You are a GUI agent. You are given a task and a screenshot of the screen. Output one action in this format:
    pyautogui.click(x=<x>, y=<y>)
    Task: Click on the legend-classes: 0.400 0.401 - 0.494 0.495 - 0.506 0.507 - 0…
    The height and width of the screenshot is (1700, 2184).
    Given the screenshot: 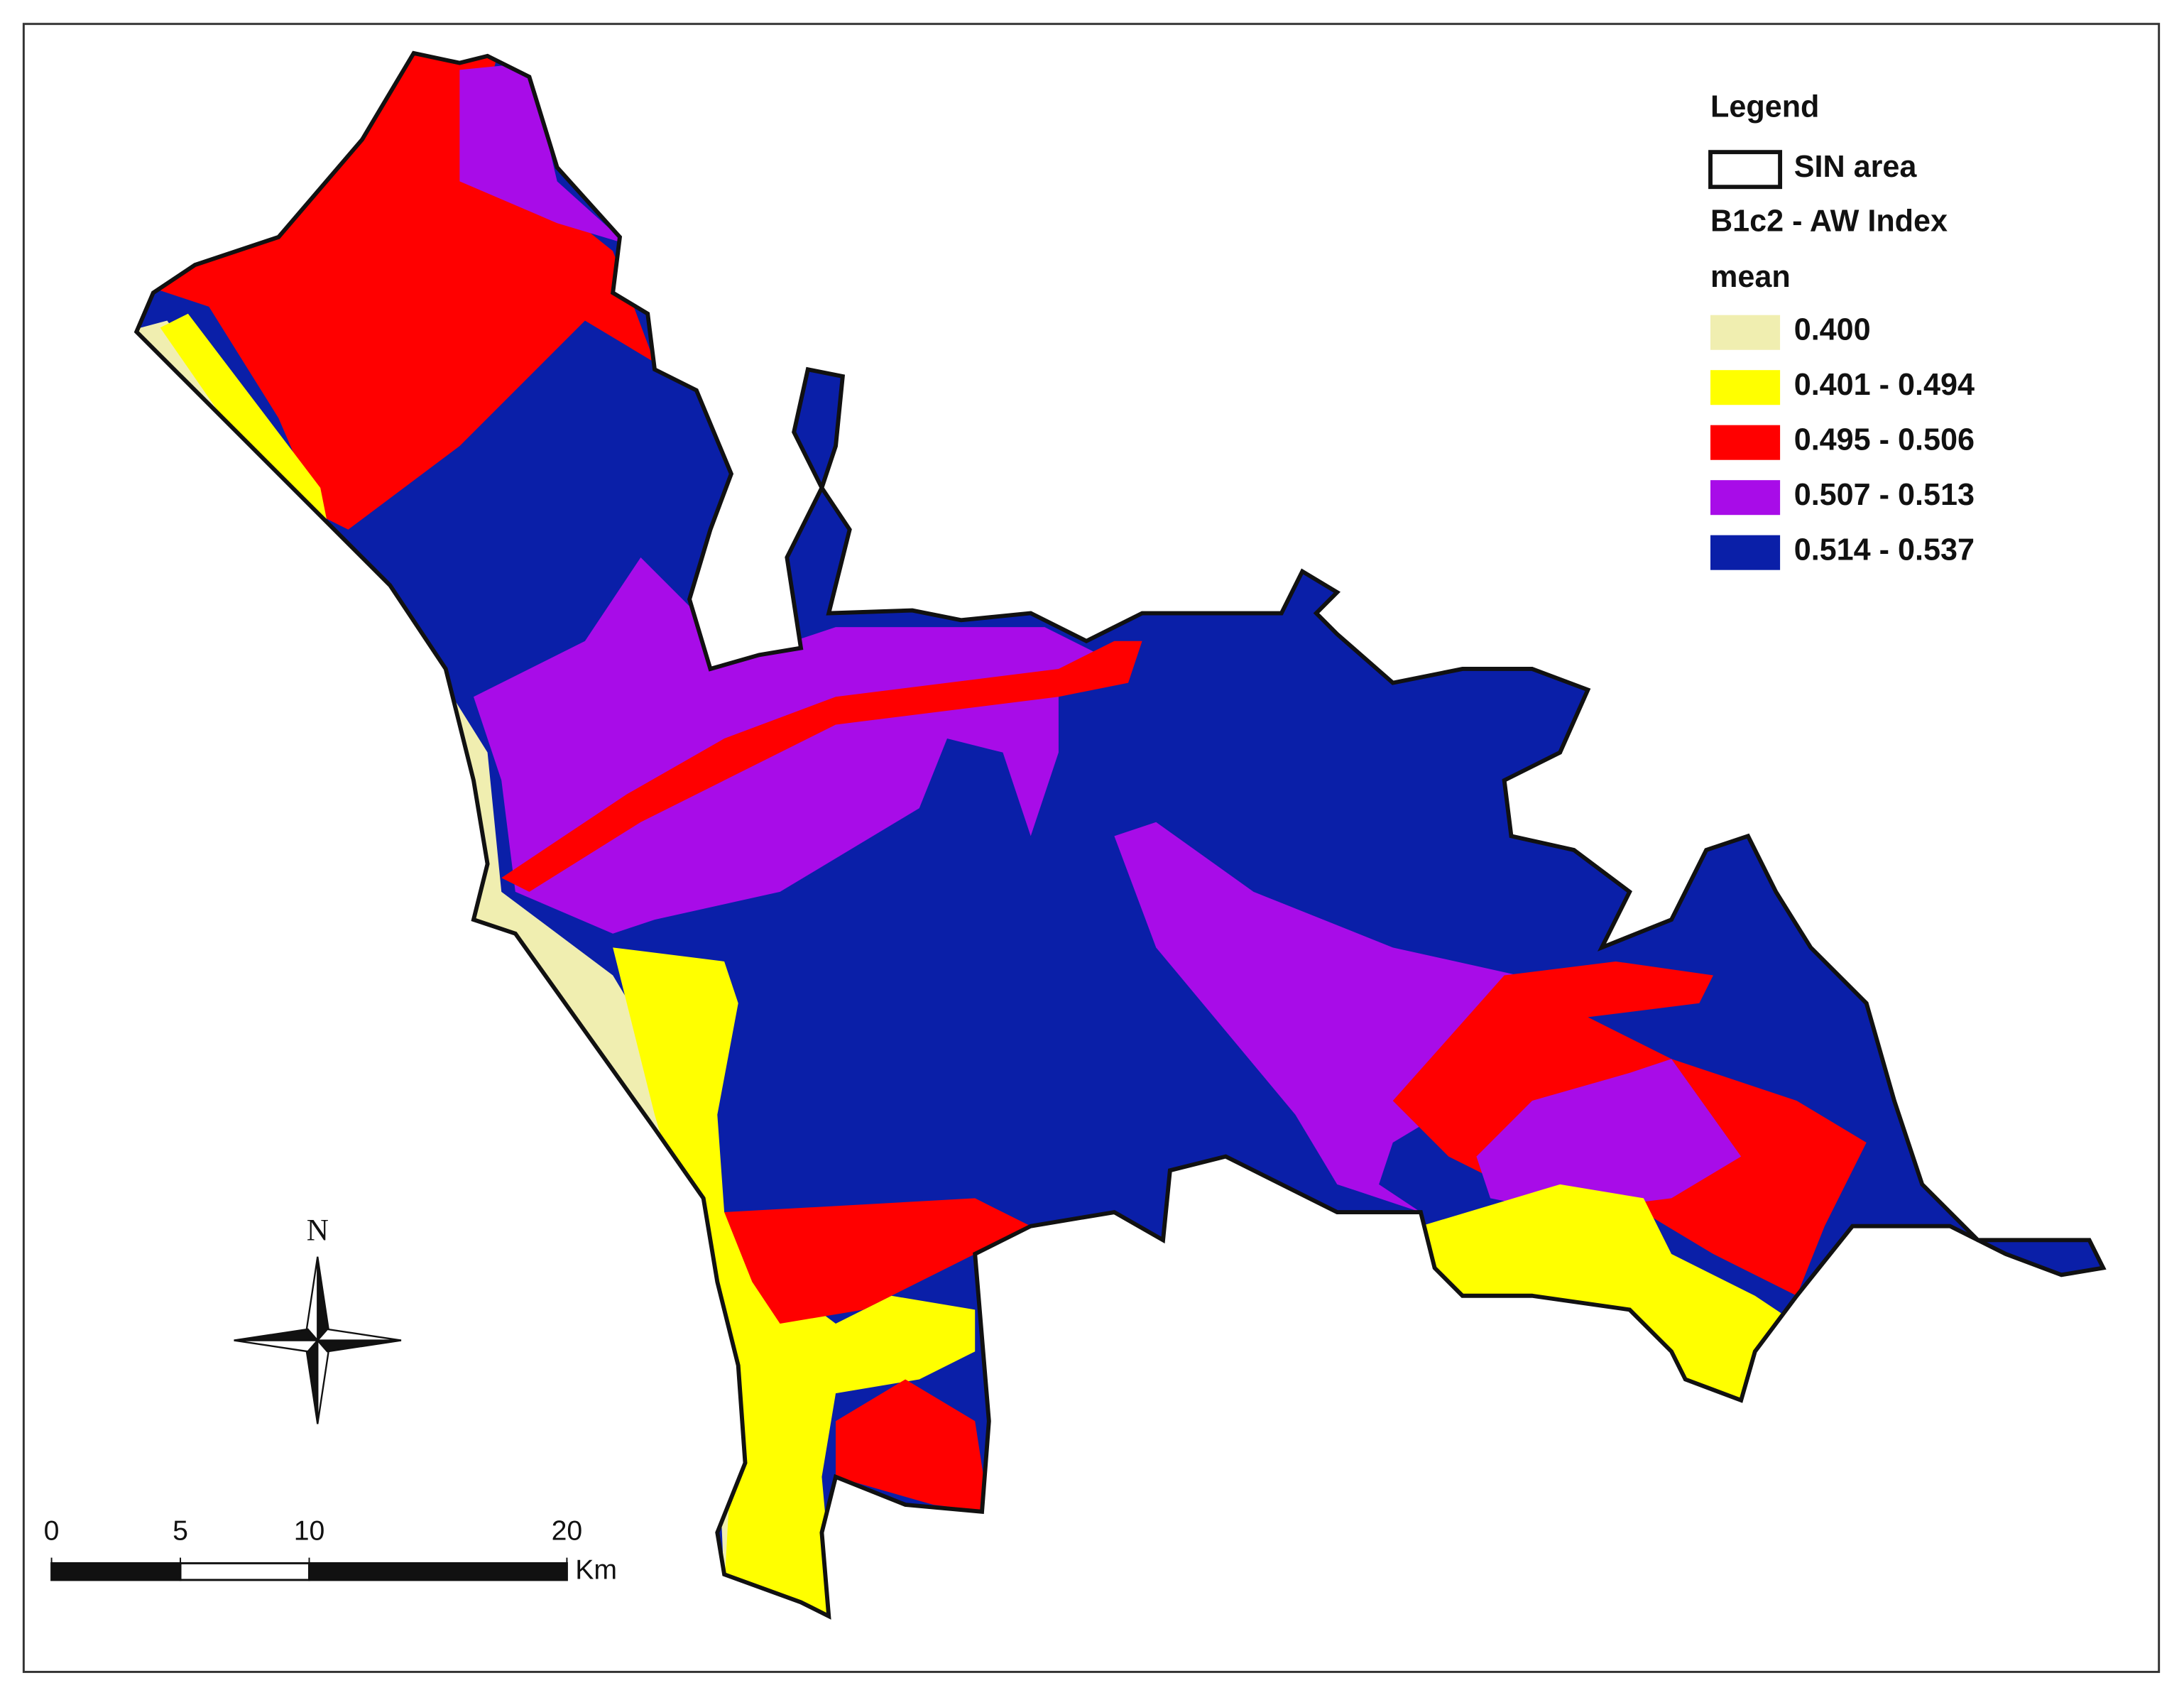 What is the action you would take?
    pyautogui.click(x=1843, y=441)
    